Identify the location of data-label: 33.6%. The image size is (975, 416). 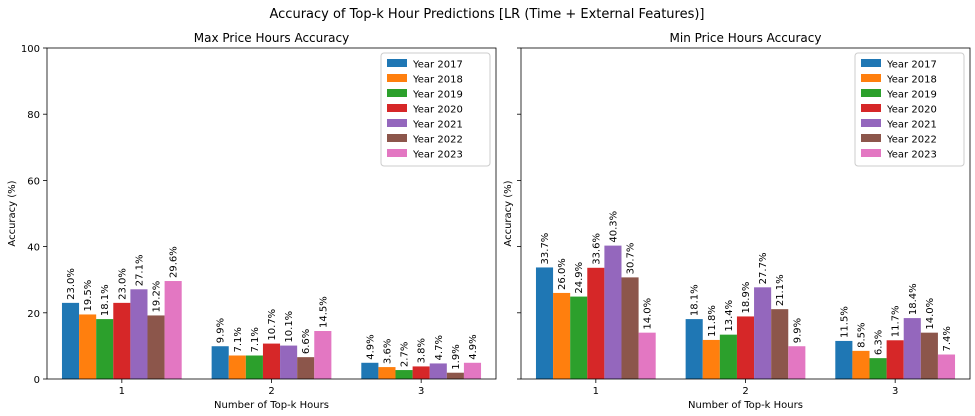
(596, 249).